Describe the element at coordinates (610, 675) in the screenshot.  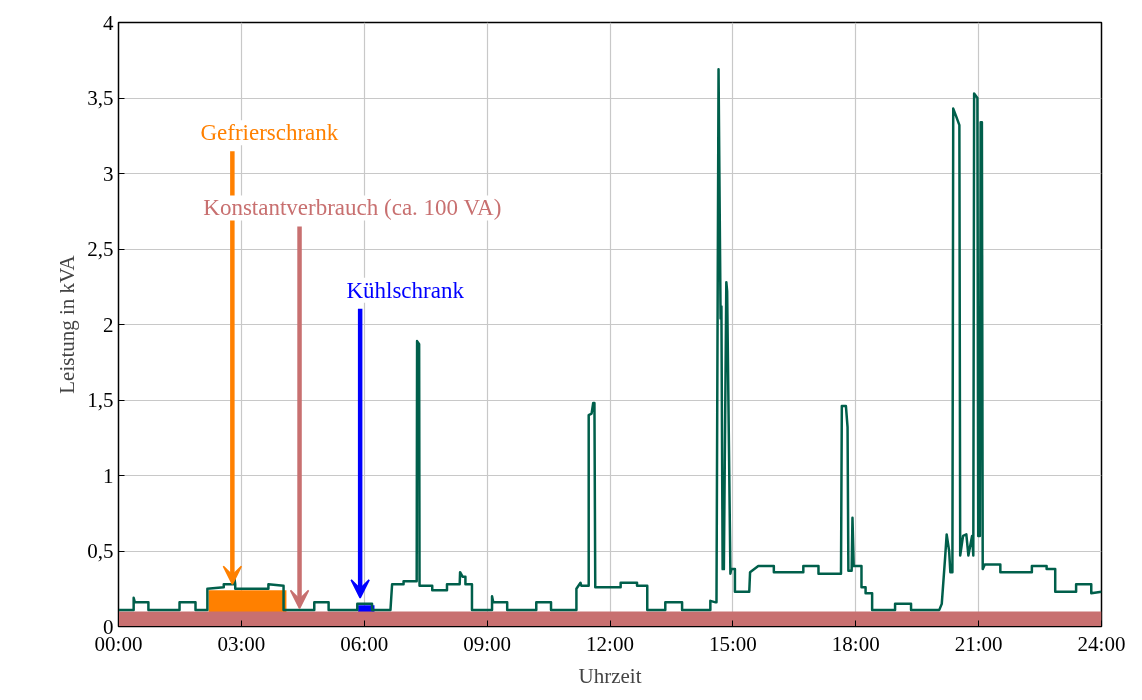
I see `x-axis-title: Uhrzeit` at that location.